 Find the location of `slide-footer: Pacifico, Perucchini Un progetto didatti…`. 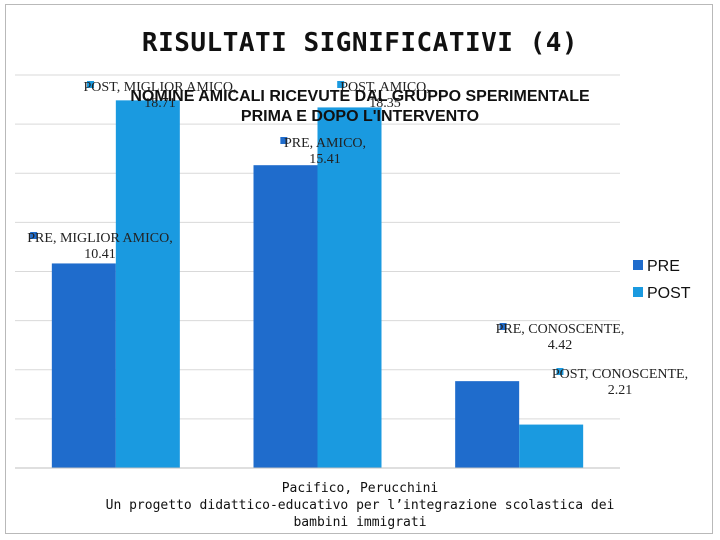

slide-footer: Pacifico, Perucchini Un progetto didatti… is located at coordinates (360, 505).